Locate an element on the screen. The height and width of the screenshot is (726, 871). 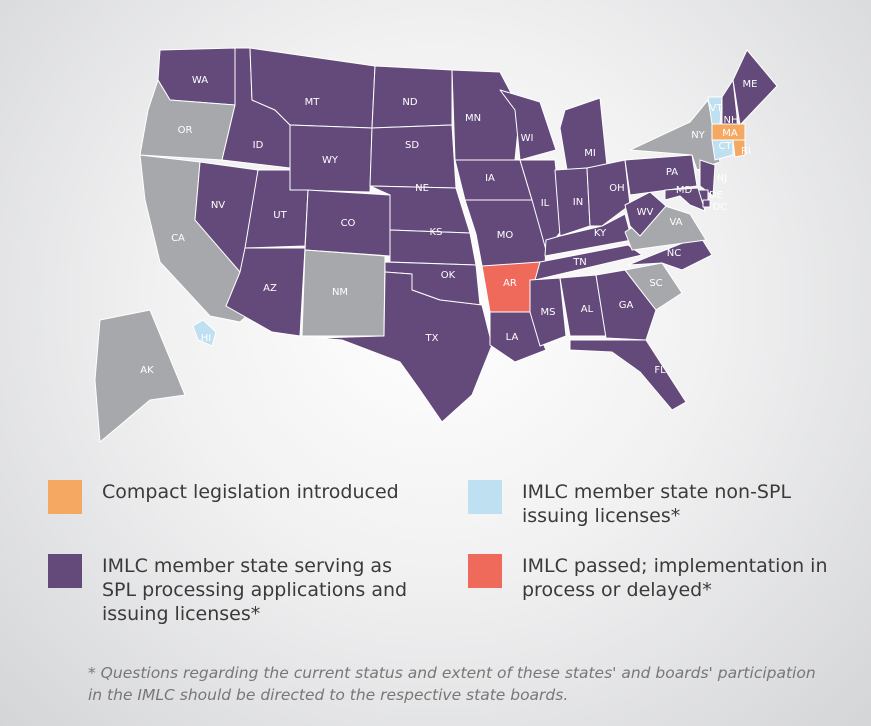
state-label: AR is located at coordinates (510, 283).